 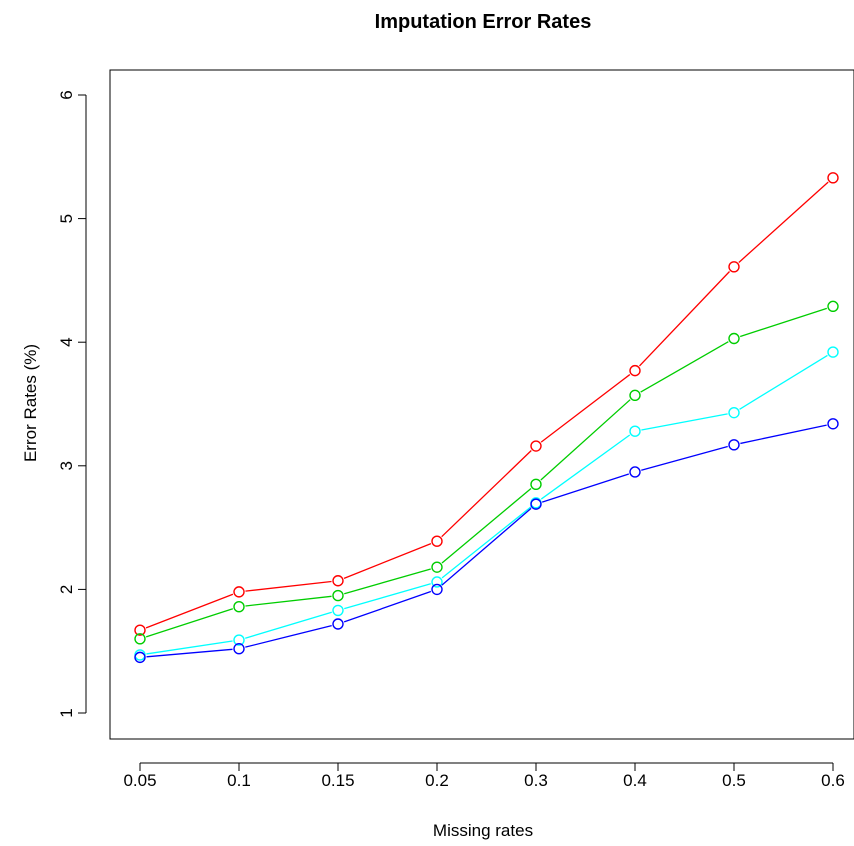 I want to click on x-axis-label: Missing rates, so click(x=483, y=830).